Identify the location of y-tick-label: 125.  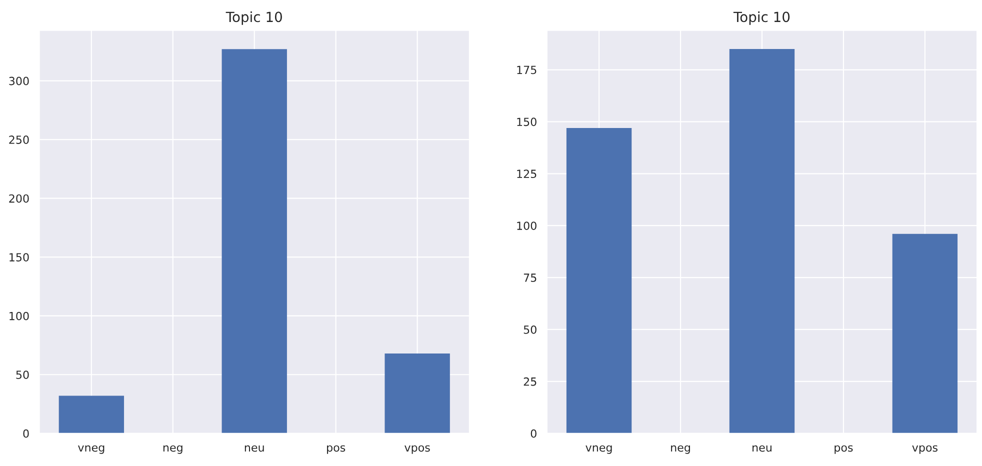
(526, 174).